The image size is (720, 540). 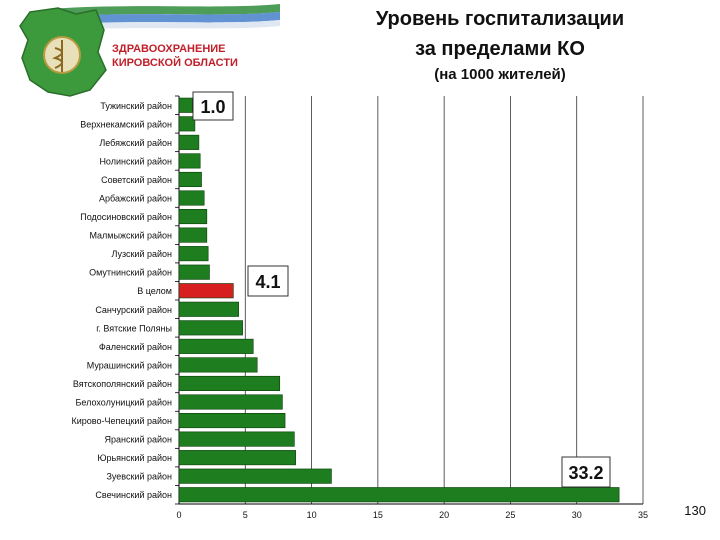 What do you see at coordinates (135, 161) in the screenshot?
I see `category-label: Нолинский район` at bounding box center [135, 161].